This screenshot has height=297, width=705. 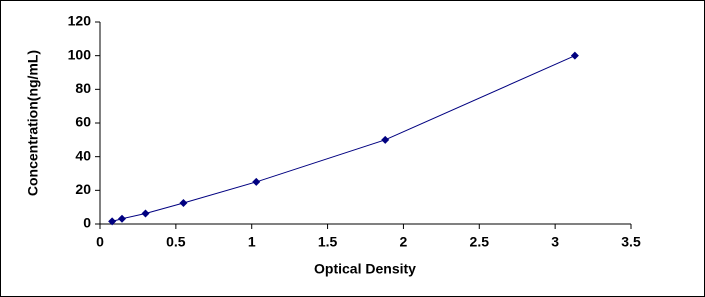 I want to click on y-tick-label: 0, so click(x=87, y=223).